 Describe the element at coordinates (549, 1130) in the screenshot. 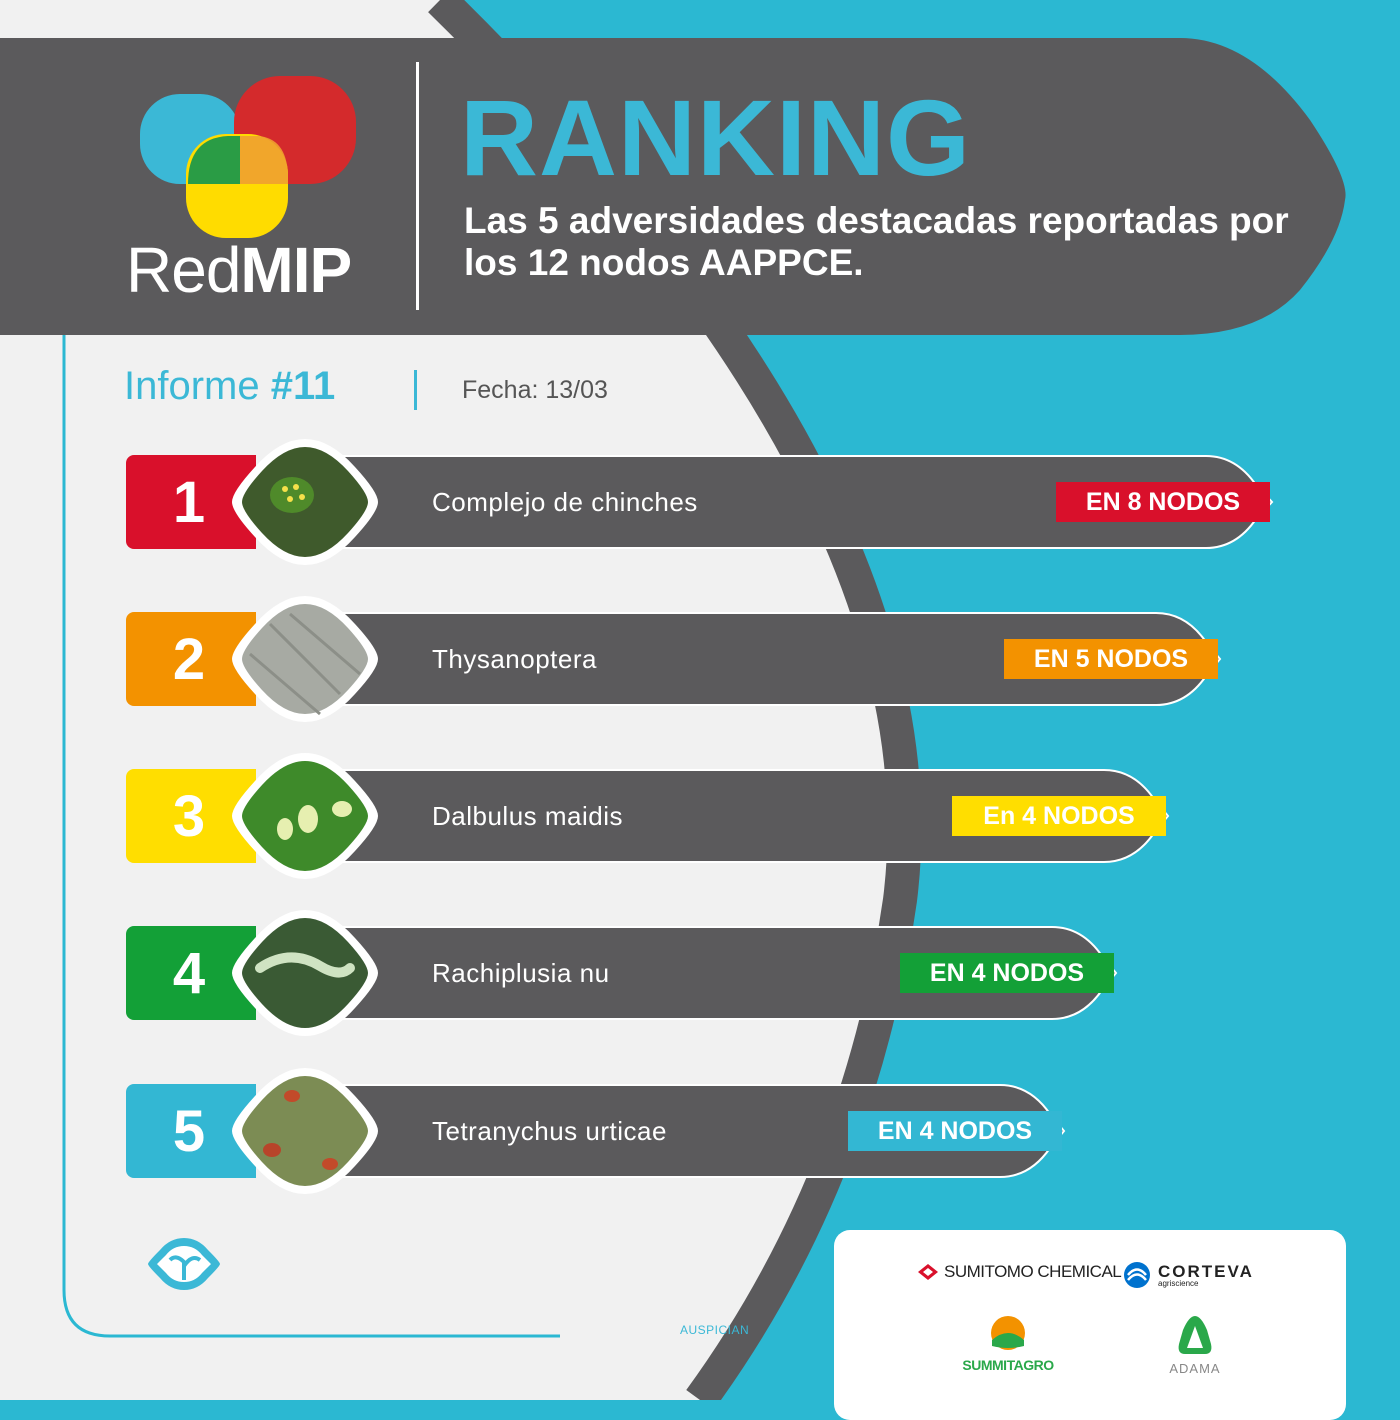

I see `pest-name: Tetranychus urticae` at that location.